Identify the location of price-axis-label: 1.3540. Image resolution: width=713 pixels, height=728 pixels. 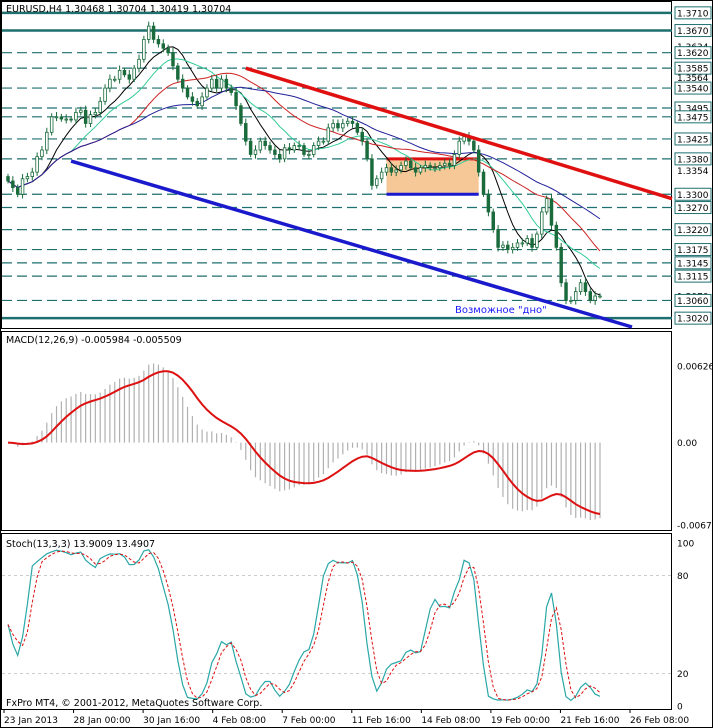
(693, 90).